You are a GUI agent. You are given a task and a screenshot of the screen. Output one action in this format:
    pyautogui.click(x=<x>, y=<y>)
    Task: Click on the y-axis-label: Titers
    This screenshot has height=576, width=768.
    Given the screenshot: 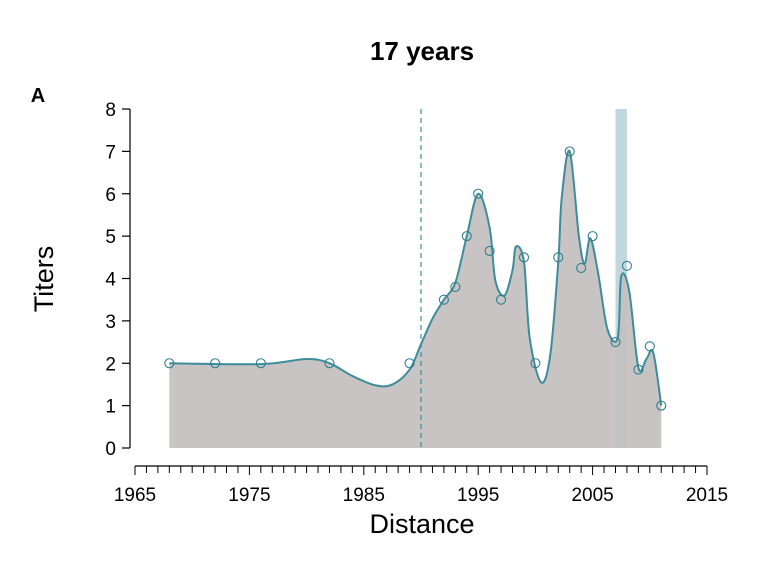 What is the action you would take?
    pyautogui.click(x=44, y=279)
    